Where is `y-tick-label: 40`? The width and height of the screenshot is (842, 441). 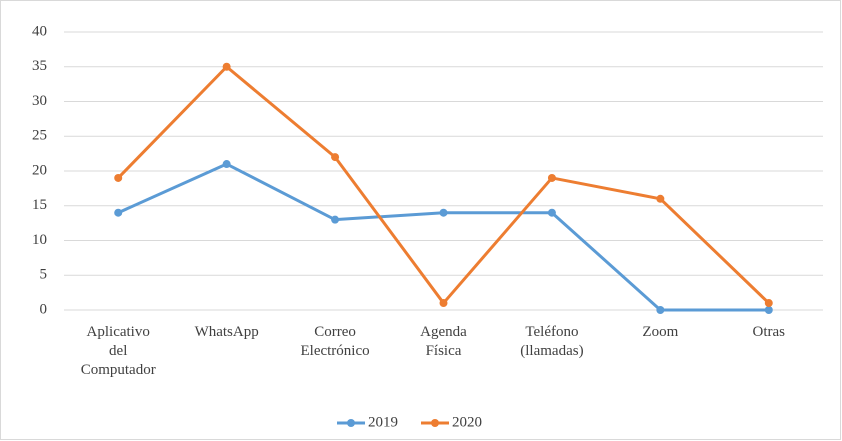 y-tick-label: 40 is located at coordinates (39, 31).